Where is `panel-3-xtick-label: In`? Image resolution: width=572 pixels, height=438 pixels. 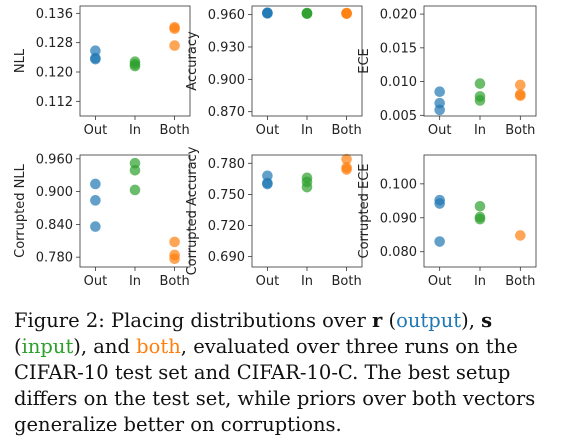
panel-3-xtick-label: In is located at coordinates (480, 130).